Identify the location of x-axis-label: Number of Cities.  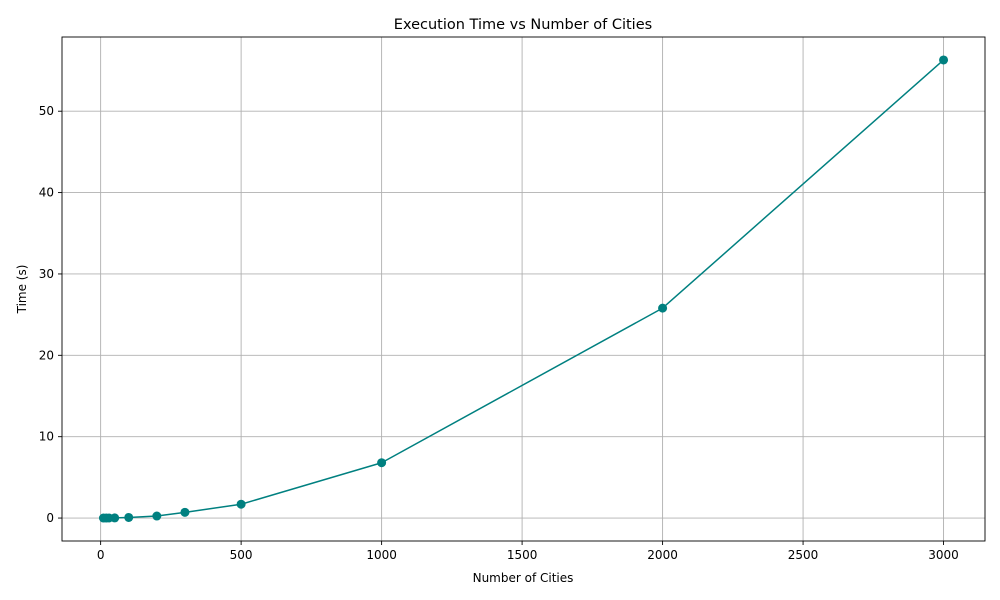
(523, 578).